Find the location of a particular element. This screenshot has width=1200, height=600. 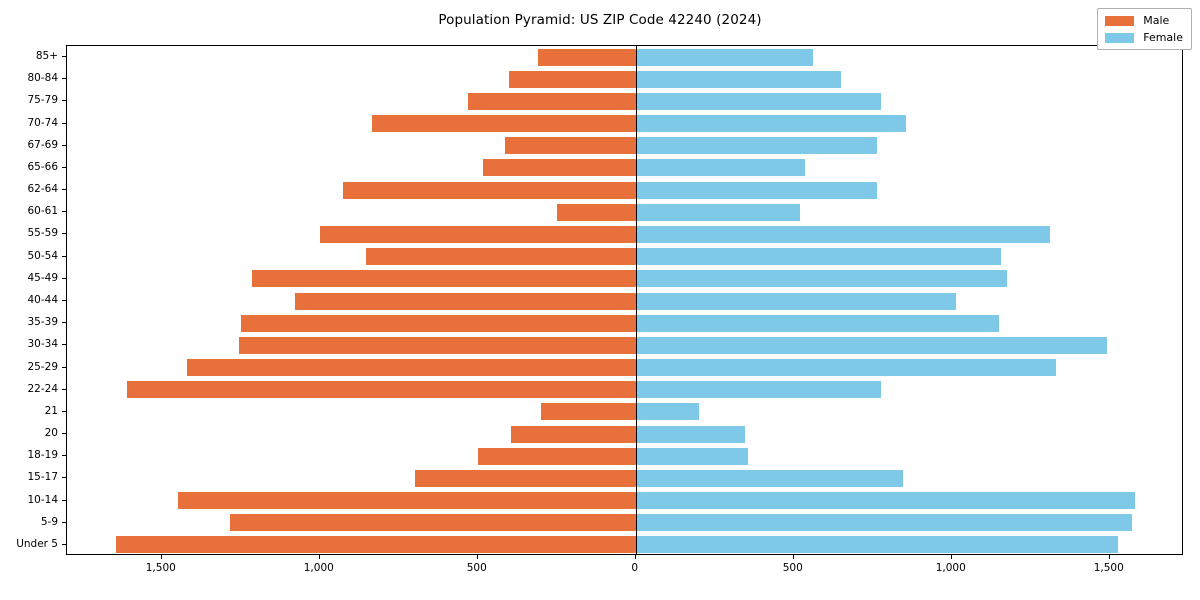

y-tick-label-70-74: 70-74 is located at coordinates (42, 122).